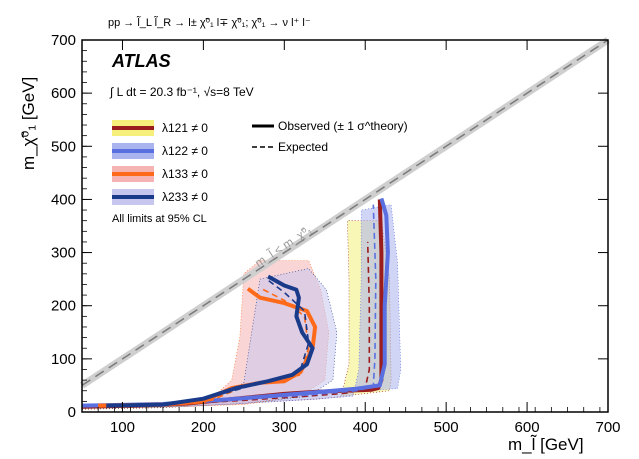 The height and width of the screenshot is (459, 639). I want to click on x-tick-label: 100, so click(122, 427).